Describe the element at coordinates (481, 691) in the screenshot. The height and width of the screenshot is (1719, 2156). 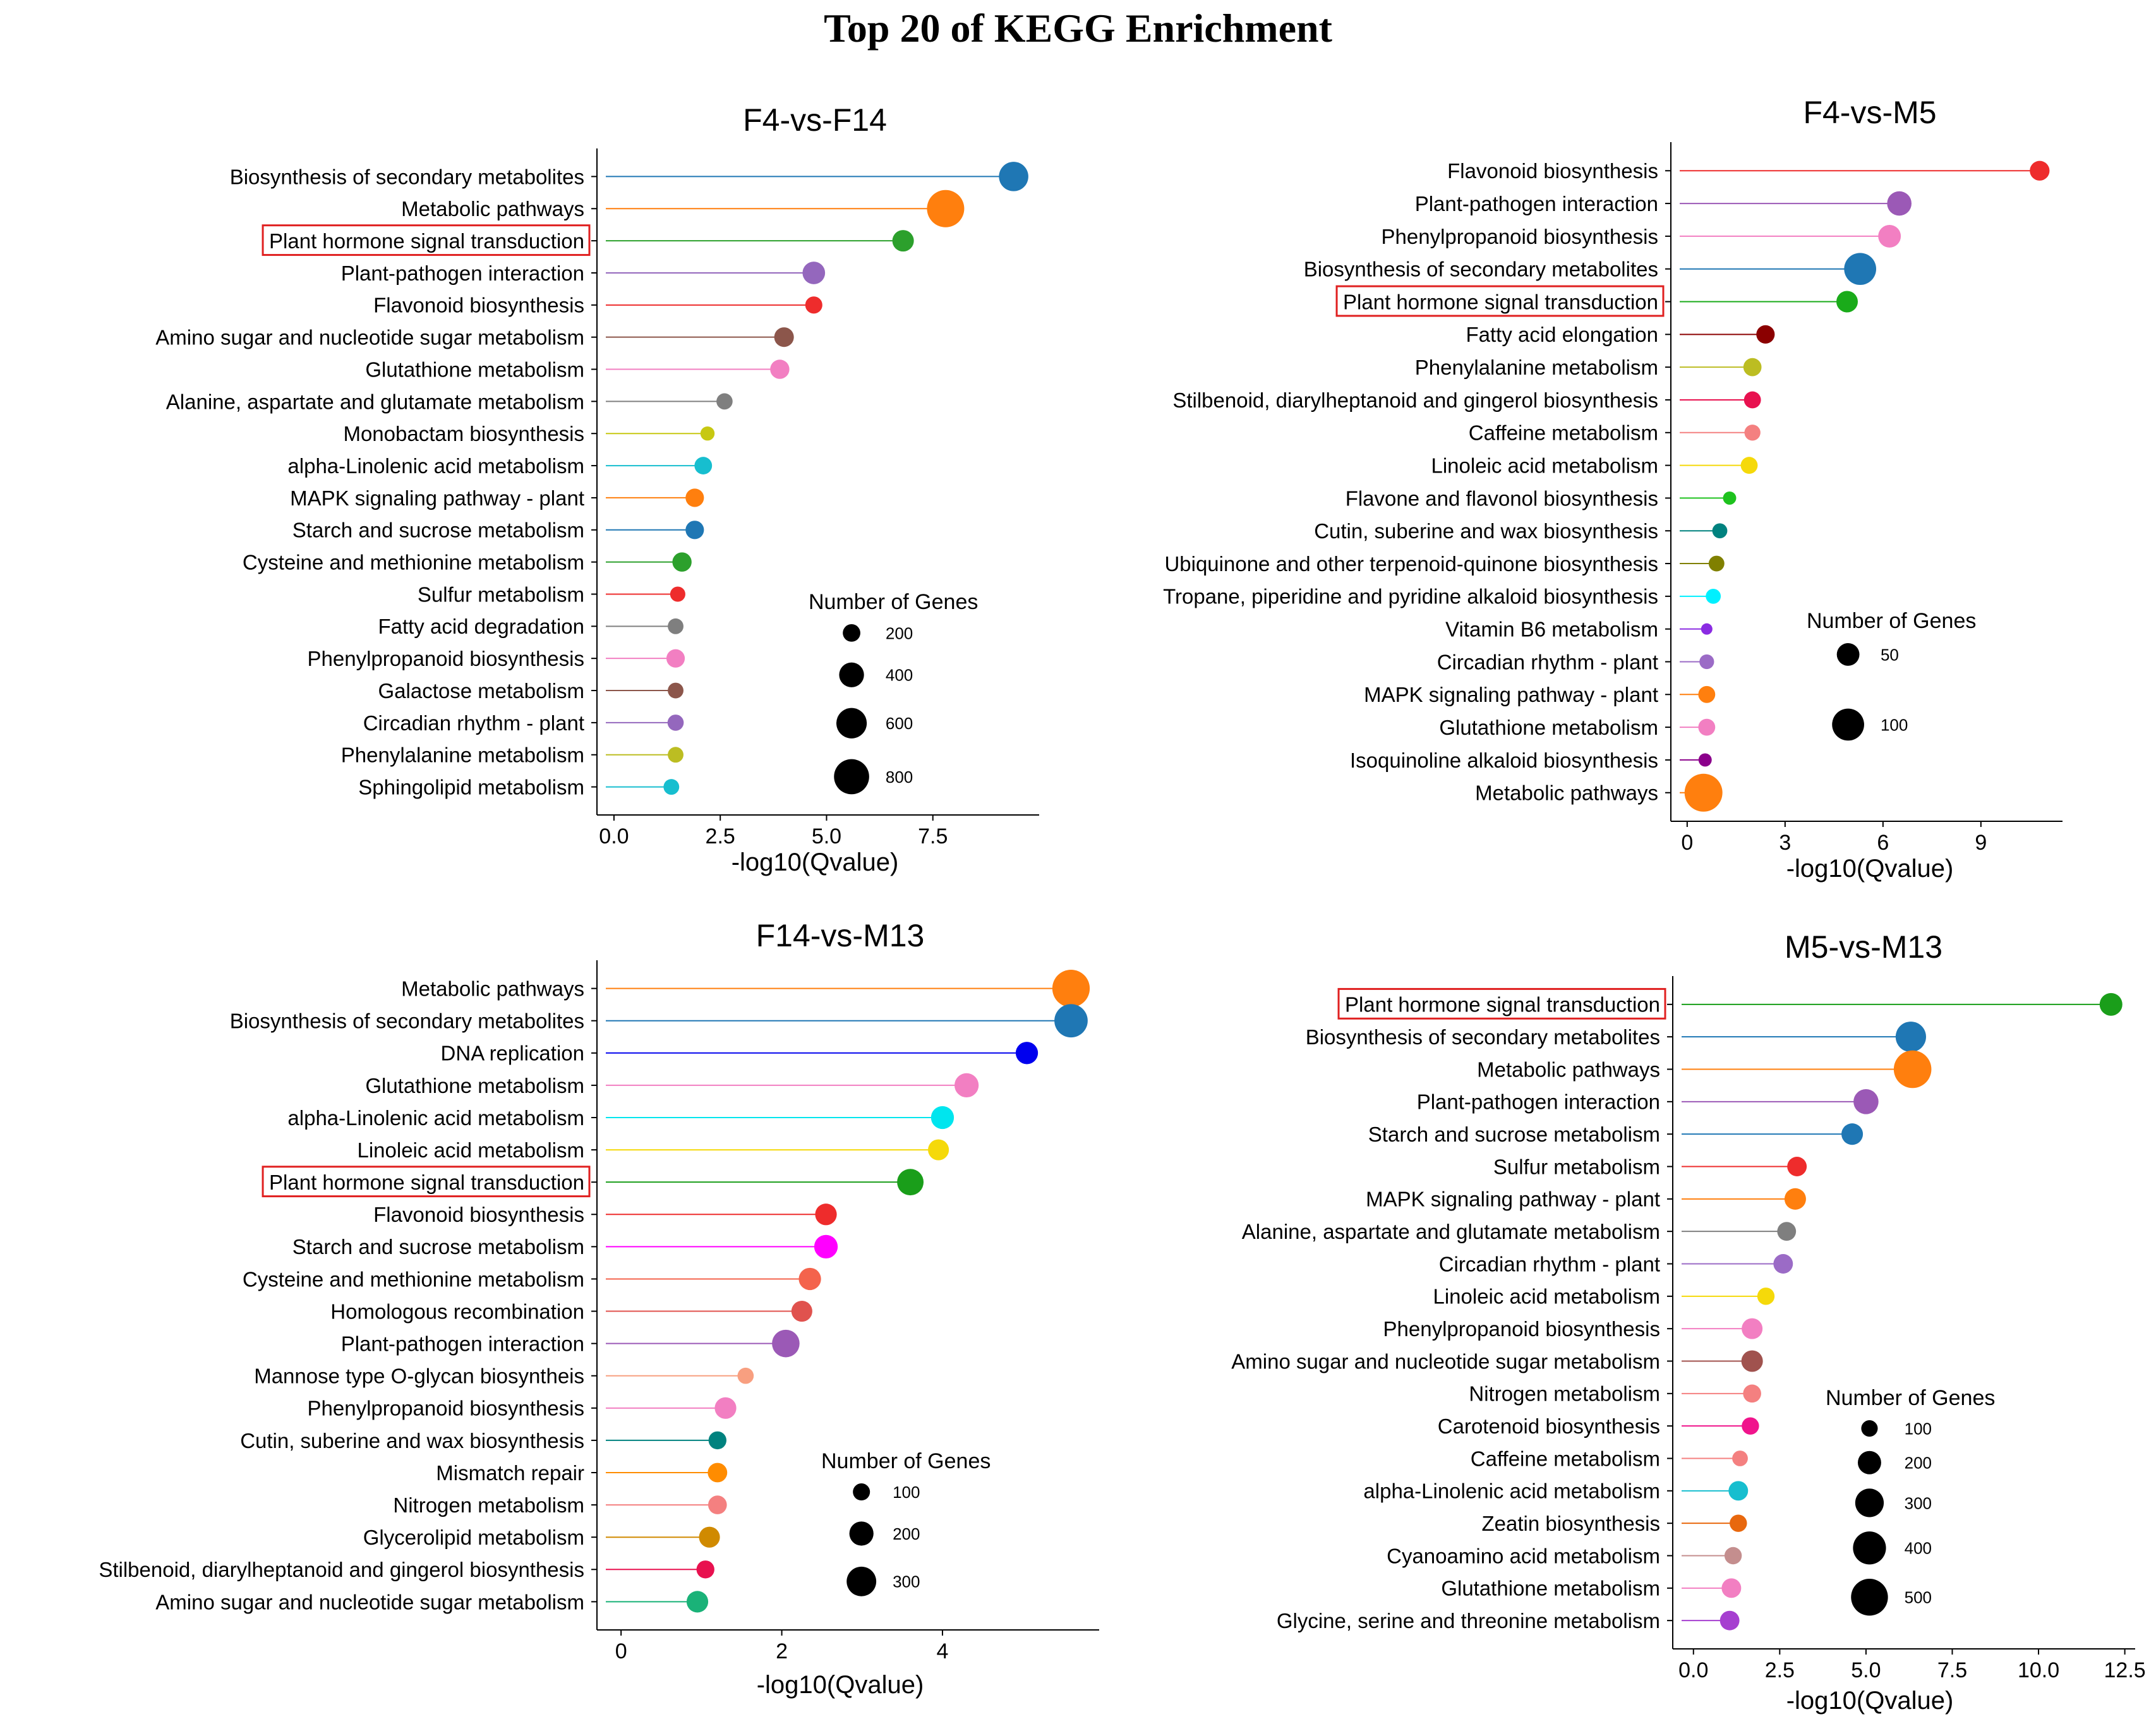
I see `category-label: Galactose metabolism` at that location.